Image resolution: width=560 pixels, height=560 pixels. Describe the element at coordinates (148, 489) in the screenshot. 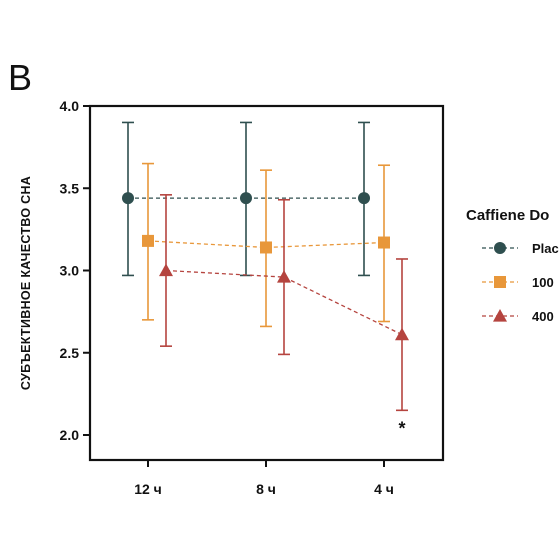

I see `x-tick-label: 12 ч` at that location.